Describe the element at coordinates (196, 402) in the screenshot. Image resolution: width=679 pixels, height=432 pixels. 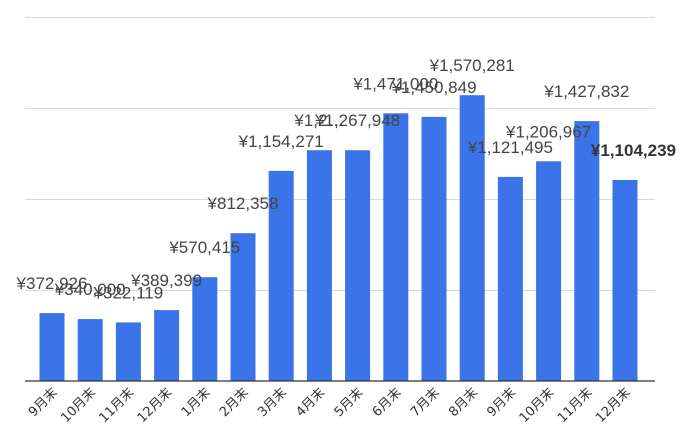
I see `x-tick-label: 1月末` at that location.